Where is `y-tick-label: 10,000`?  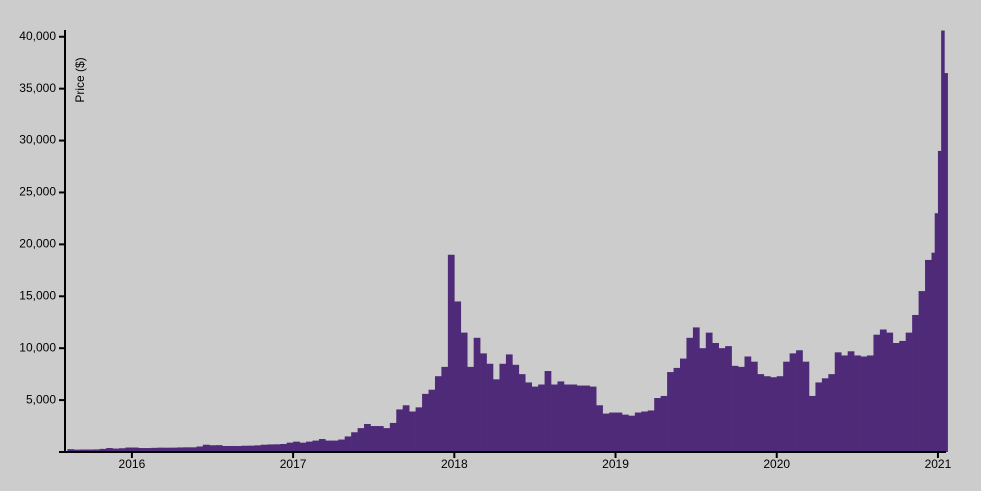 y-tick-label: 10,000 is located at coordinates (37, 347).